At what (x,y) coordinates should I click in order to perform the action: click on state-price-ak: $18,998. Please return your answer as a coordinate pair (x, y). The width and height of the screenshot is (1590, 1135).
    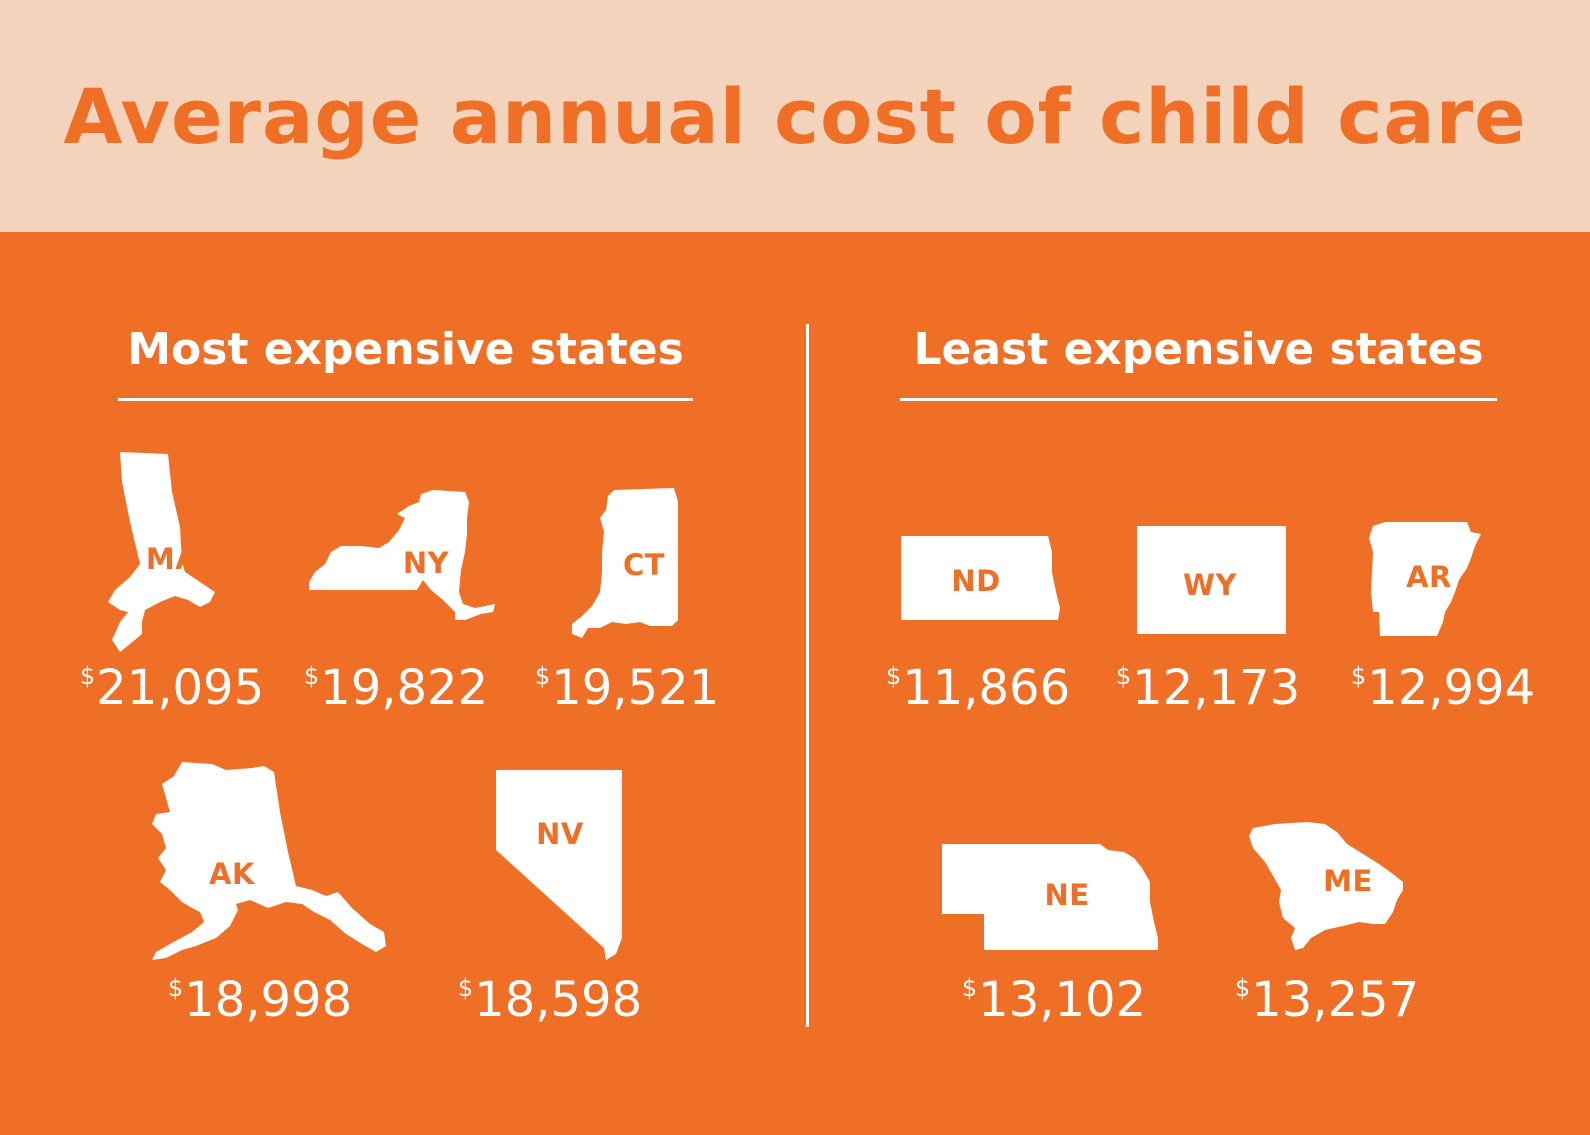
    Looking at the image, I should click on (260, 1000).